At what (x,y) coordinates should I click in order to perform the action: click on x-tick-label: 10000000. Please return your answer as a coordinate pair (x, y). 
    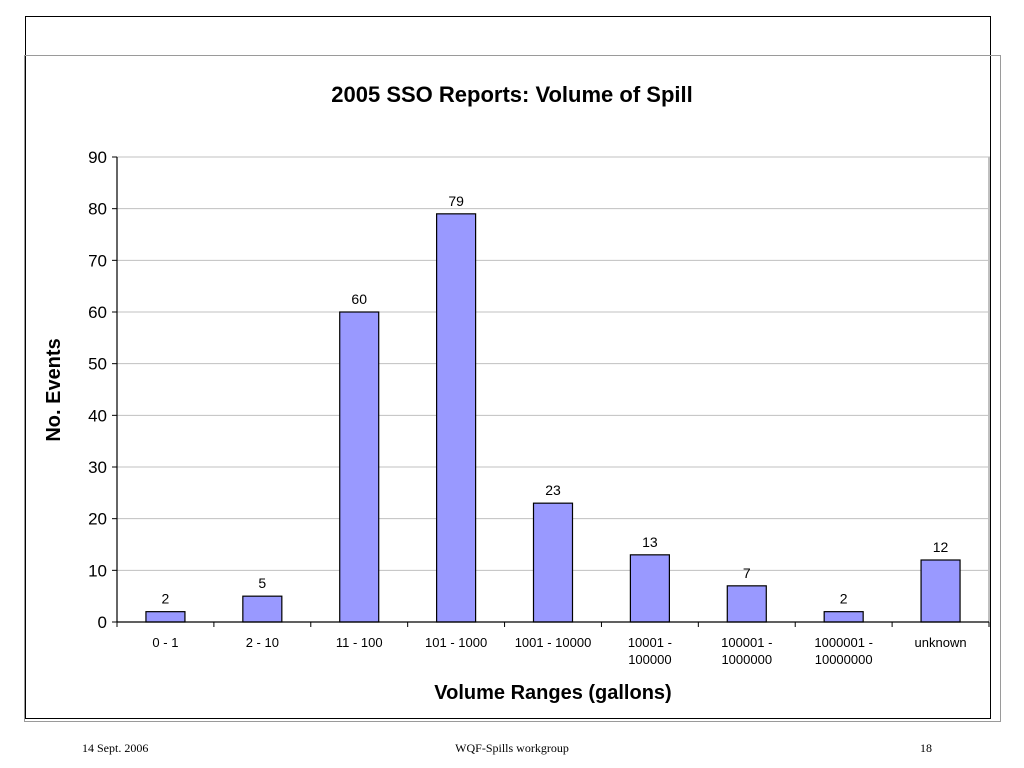
    Looking at the image, I should click on (844, 659).